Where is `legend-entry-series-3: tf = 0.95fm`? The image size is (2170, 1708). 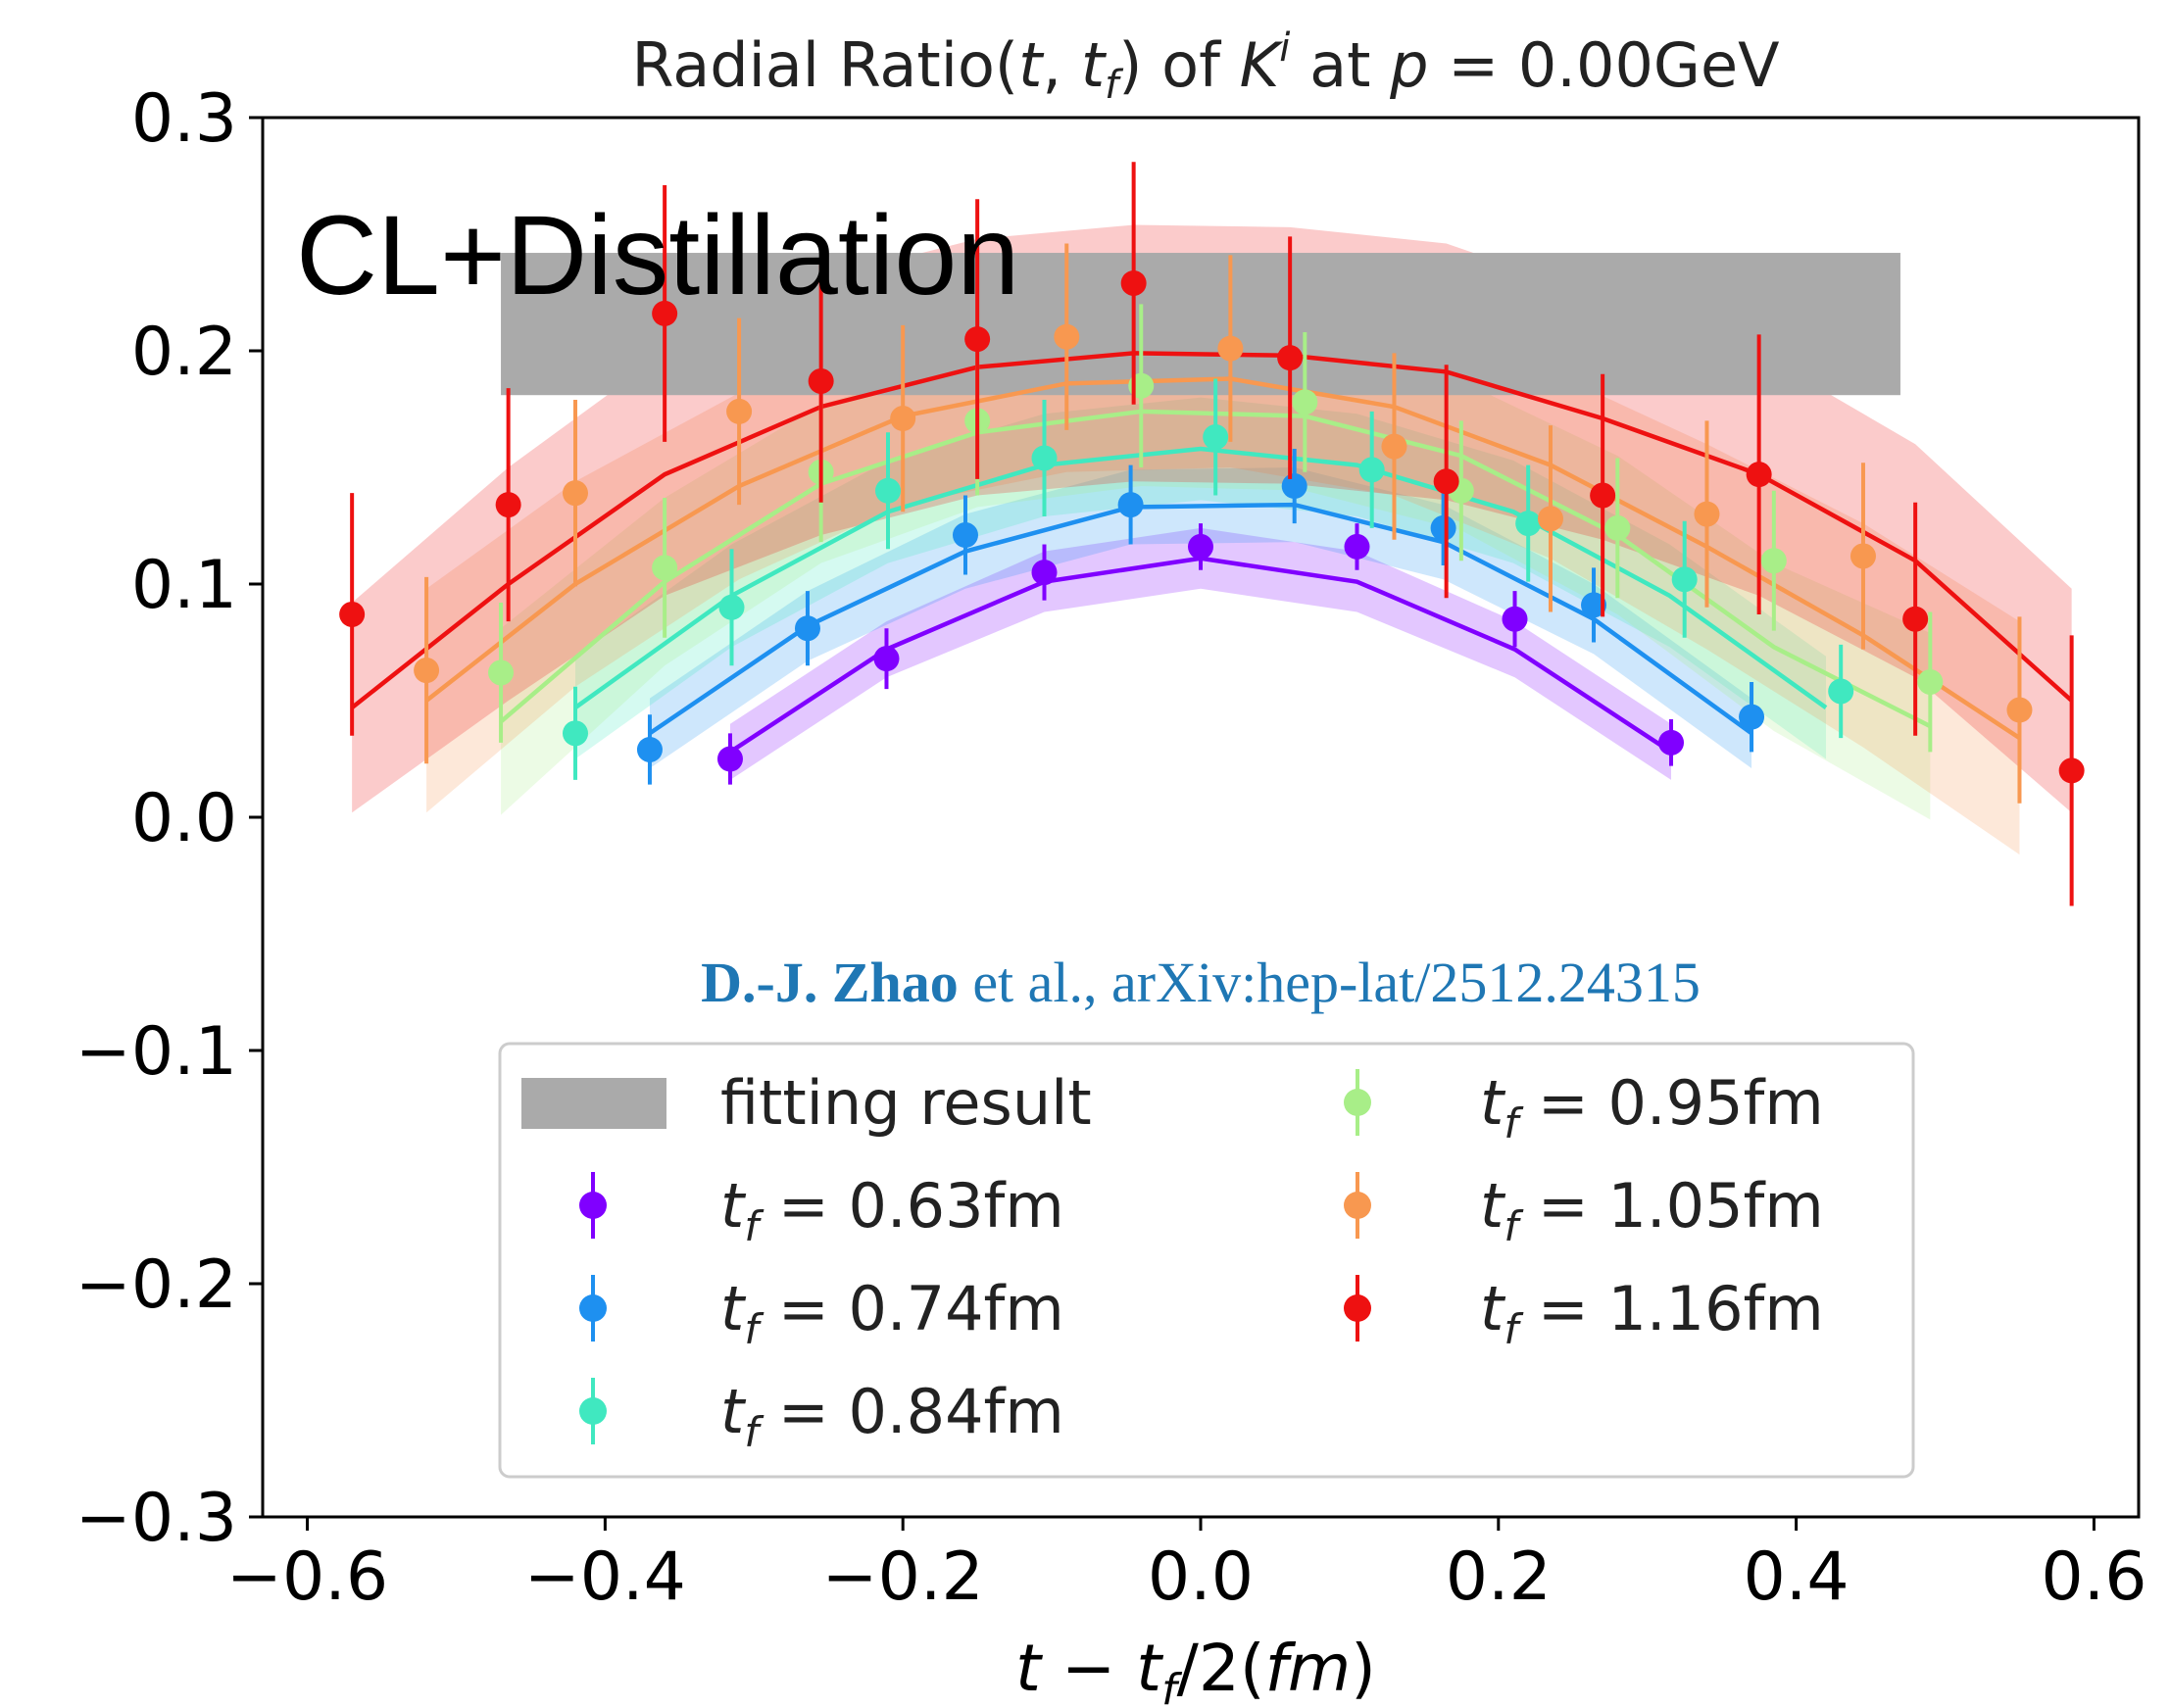 legend-entry-series-3: tf = 0.95fm is located at coordinates (1584, 1107).